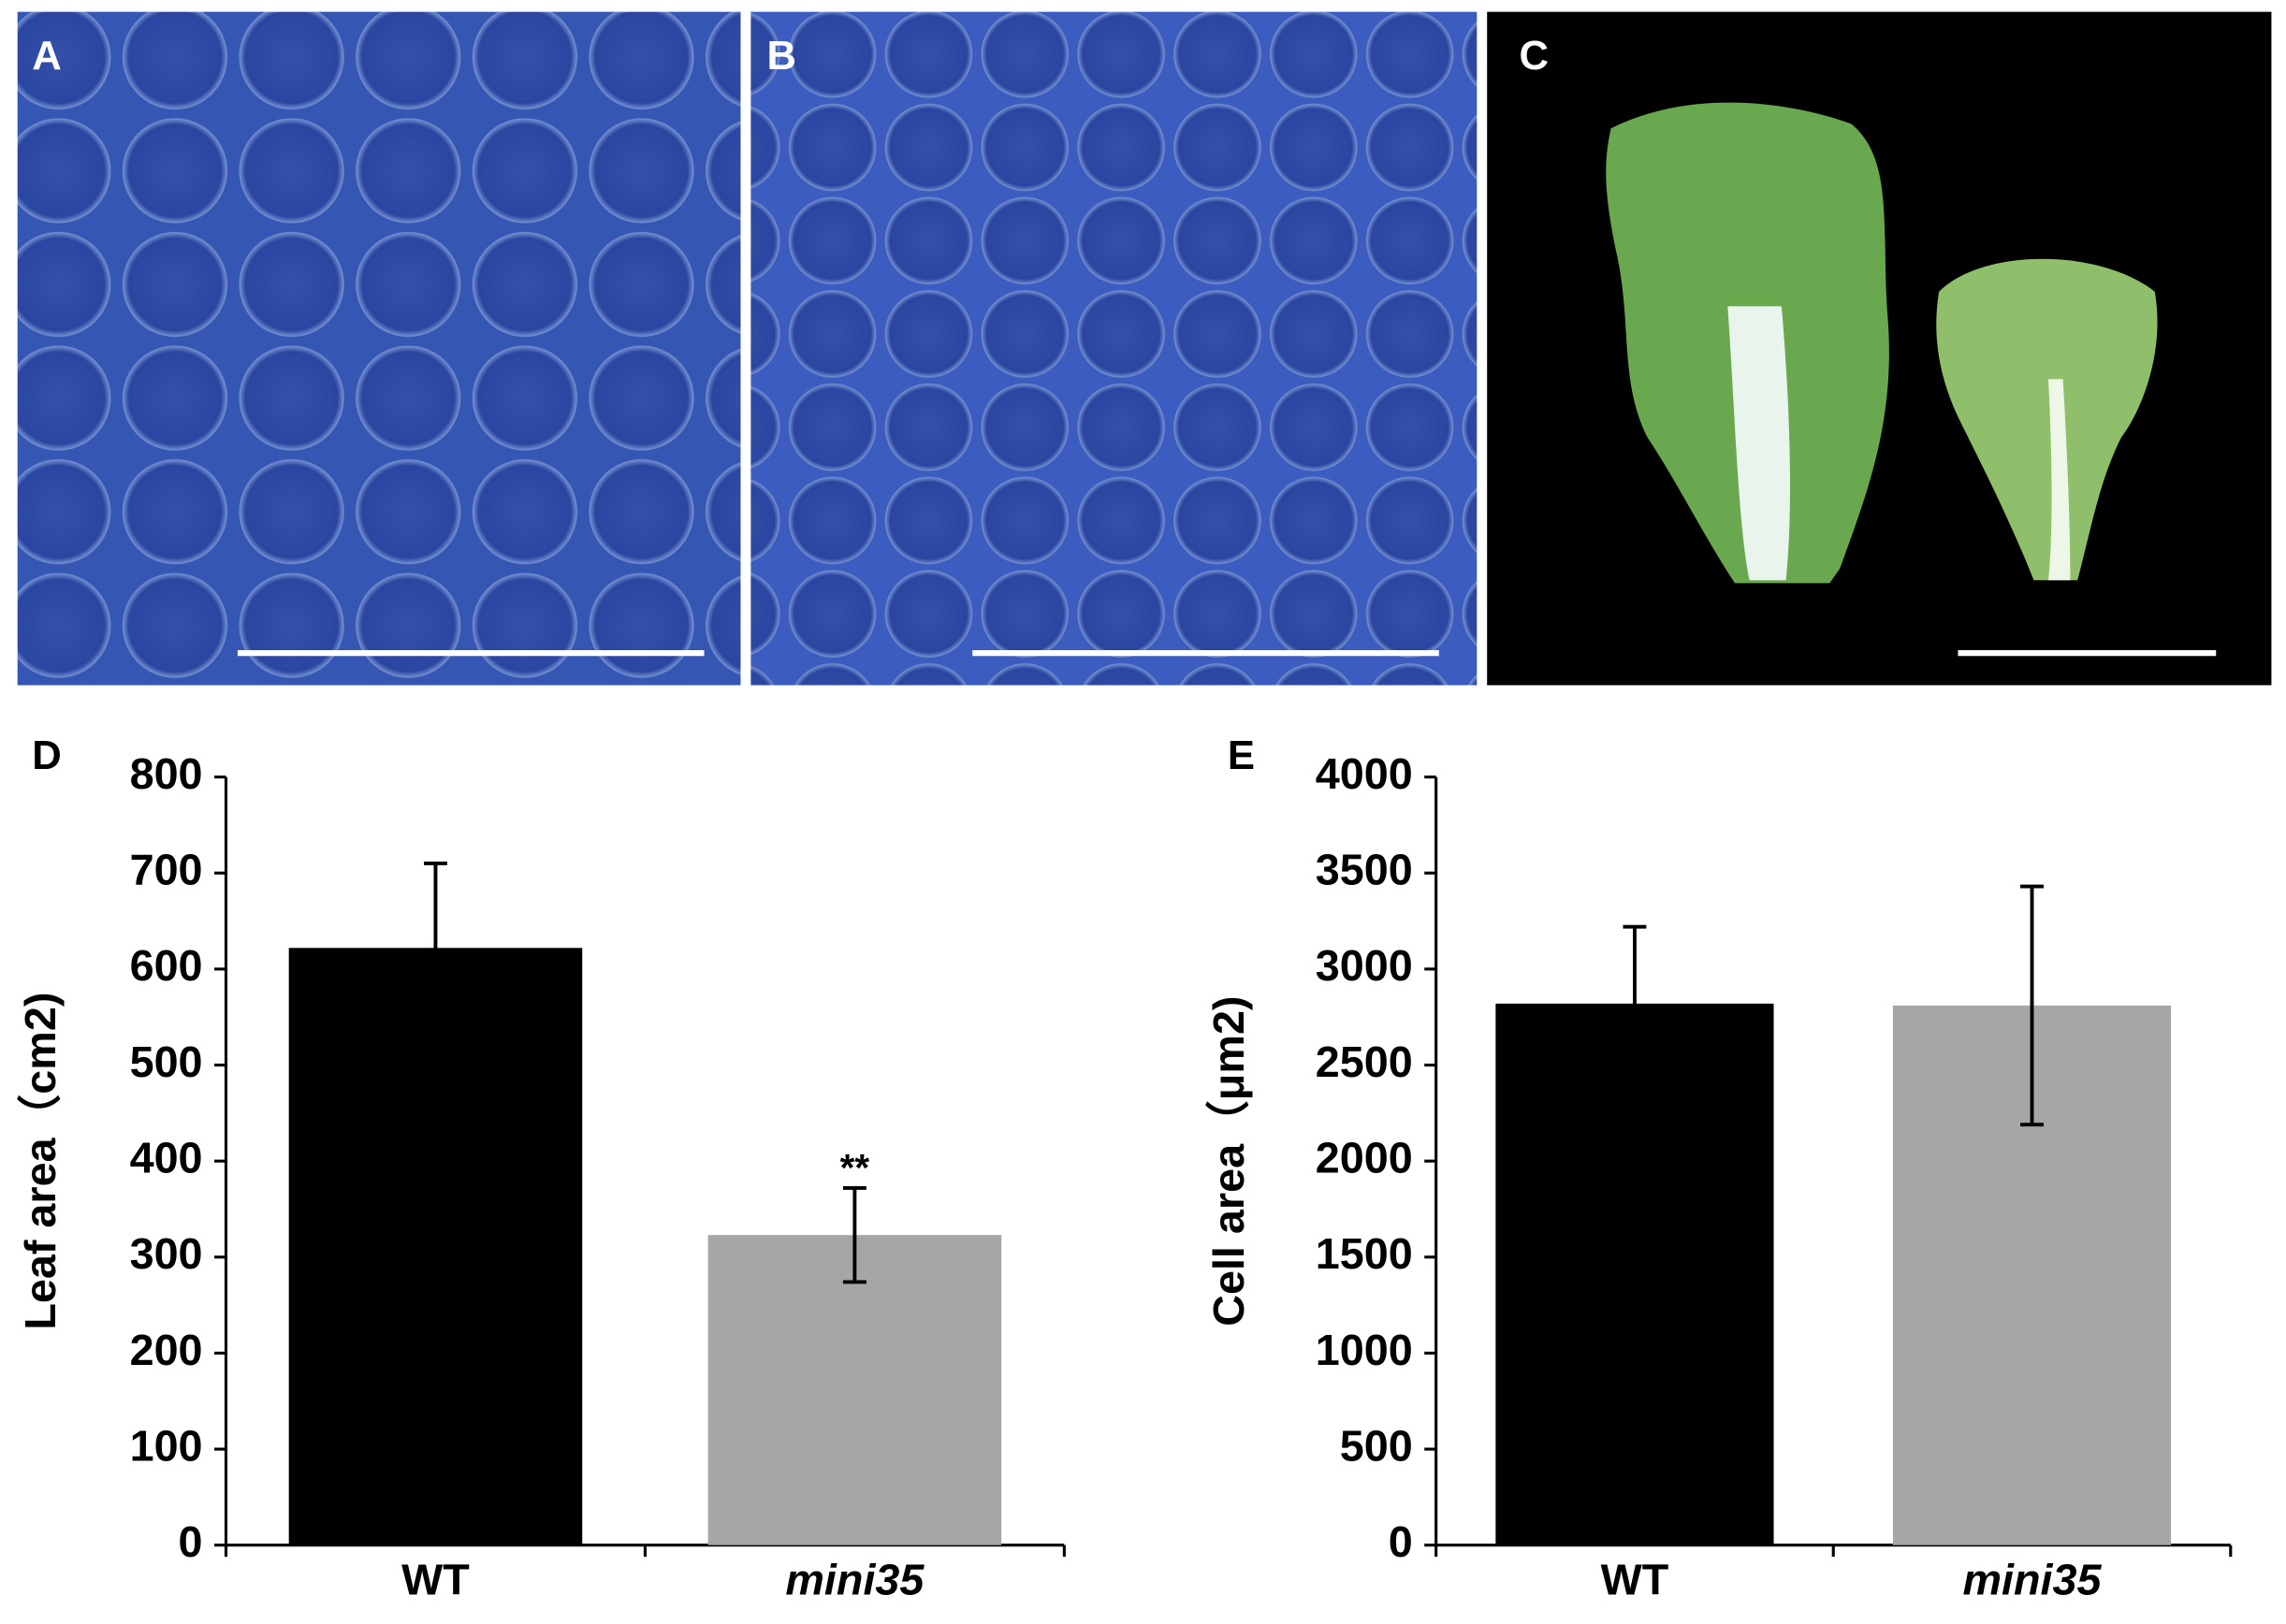  What do you see at coordinates (166, 965) in the screenshot?
I see `y-tick-label: 600` at bounding box center [166, 965].